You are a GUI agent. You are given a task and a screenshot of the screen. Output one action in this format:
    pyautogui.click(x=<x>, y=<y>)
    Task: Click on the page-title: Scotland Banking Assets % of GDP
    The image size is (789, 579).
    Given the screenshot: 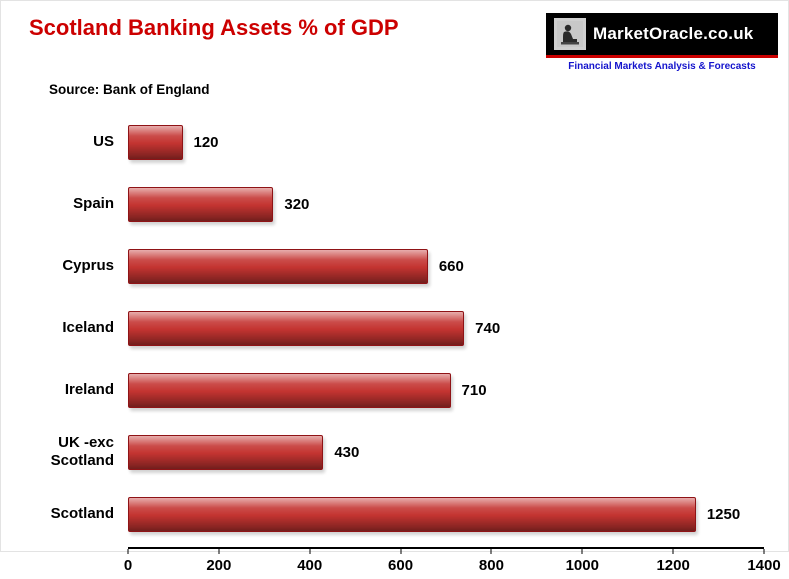 What is the action you would take?
    pyautogui.click(x=214, y=27)
    